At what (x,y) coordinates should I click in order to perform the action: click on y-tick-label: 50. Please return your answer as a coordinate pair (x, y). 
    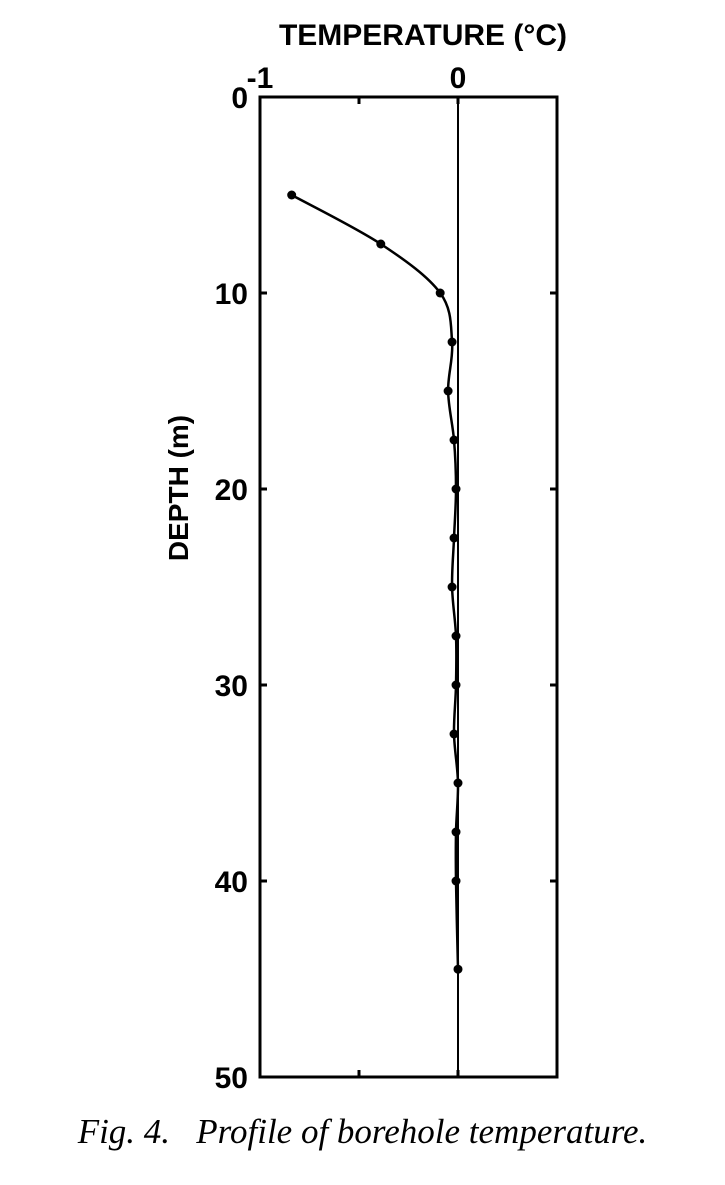
    Looking at the image, I should click on (231, 1078).